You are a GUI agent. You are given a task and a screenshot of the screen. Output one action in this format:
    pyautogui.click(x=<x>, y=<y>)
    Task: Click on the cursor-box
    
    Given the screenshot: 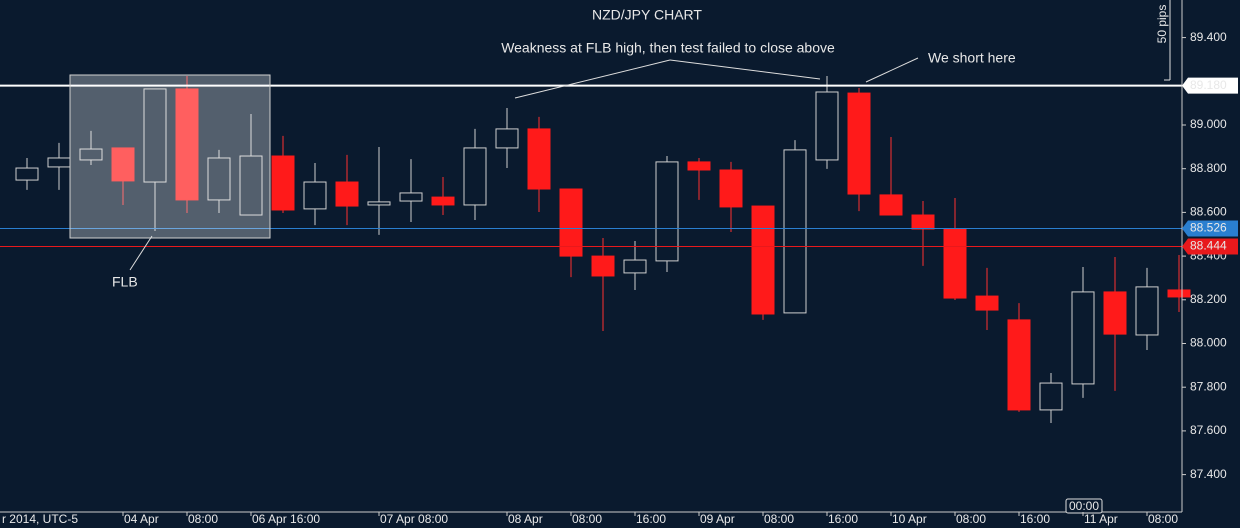 What is the action you would take?
    pyautogui.click(x=1084, y=506)
    